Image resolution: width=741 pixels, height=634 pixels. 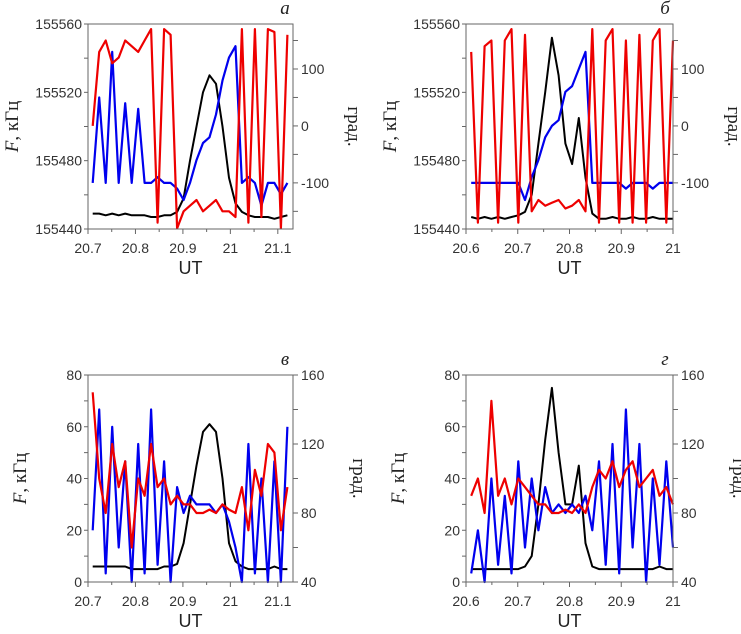 I want to click on panel-letter: в, so click(x=285, y=359).